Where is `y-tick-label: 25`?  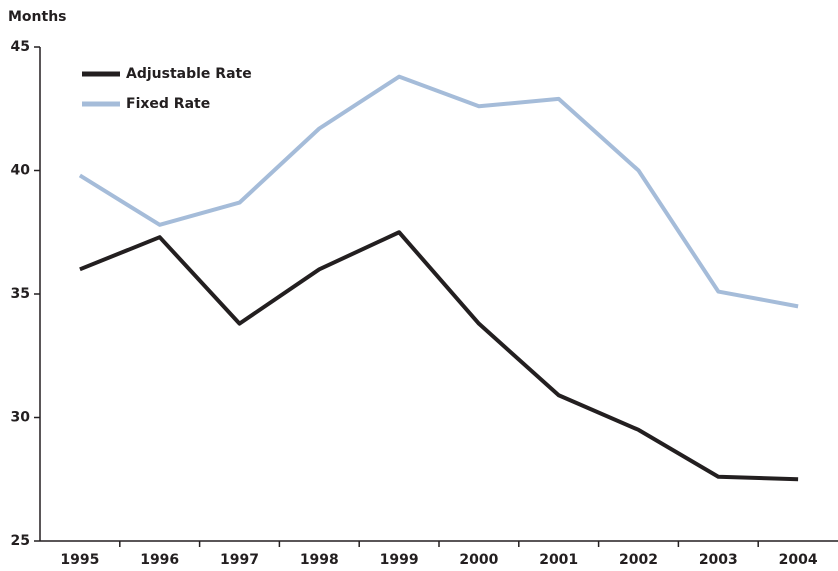 y-tick-label: 25 is located at coordinates (20, 541).